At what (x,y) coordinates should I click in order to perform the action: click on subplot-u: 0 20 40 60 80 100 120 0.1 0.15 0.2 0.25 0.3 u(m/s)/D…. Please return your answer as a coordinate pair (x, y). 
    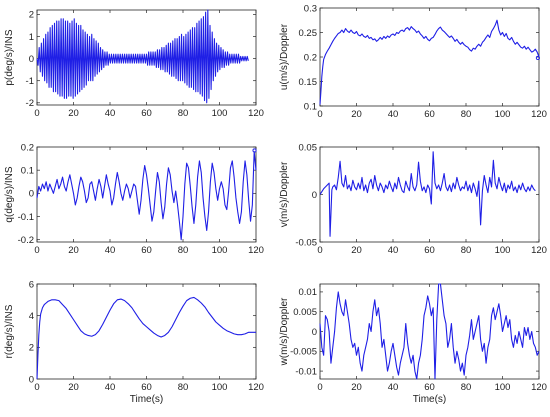
    Looking at the image, I should click on (413, 61).